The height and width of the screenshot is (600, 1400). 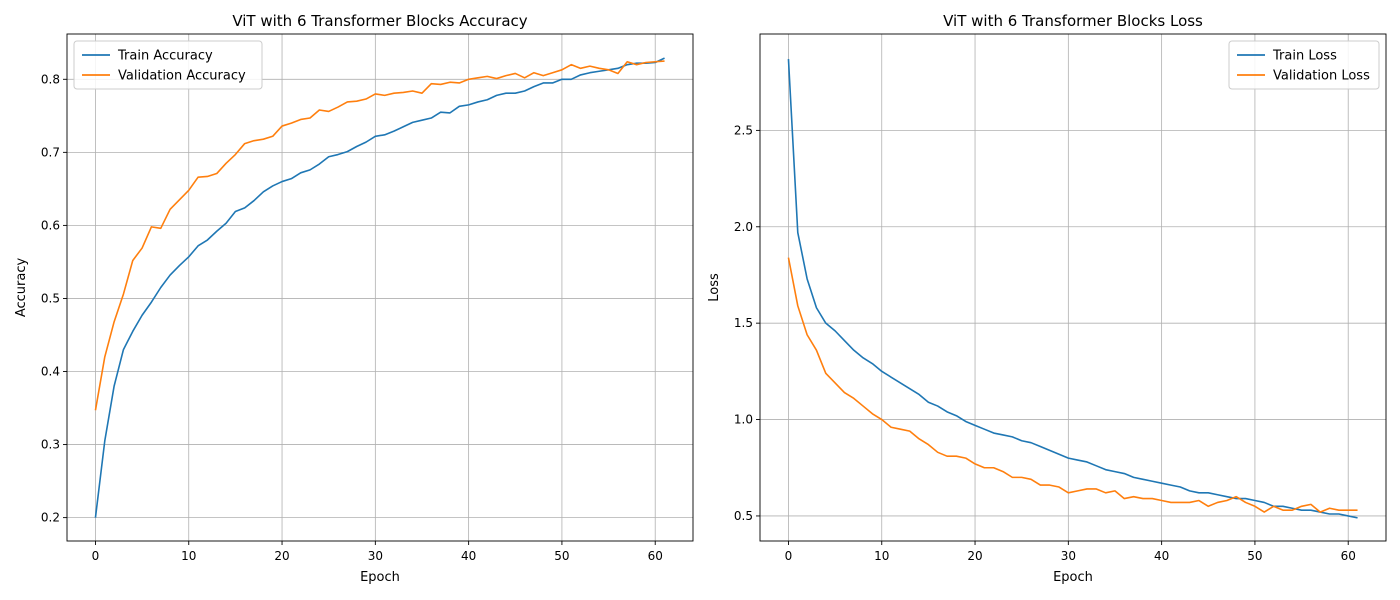 What do you see at coordinates (50, 225) in the screenshot?
I see `y-tick-label: 0.6` at bounding box center [50, 225].